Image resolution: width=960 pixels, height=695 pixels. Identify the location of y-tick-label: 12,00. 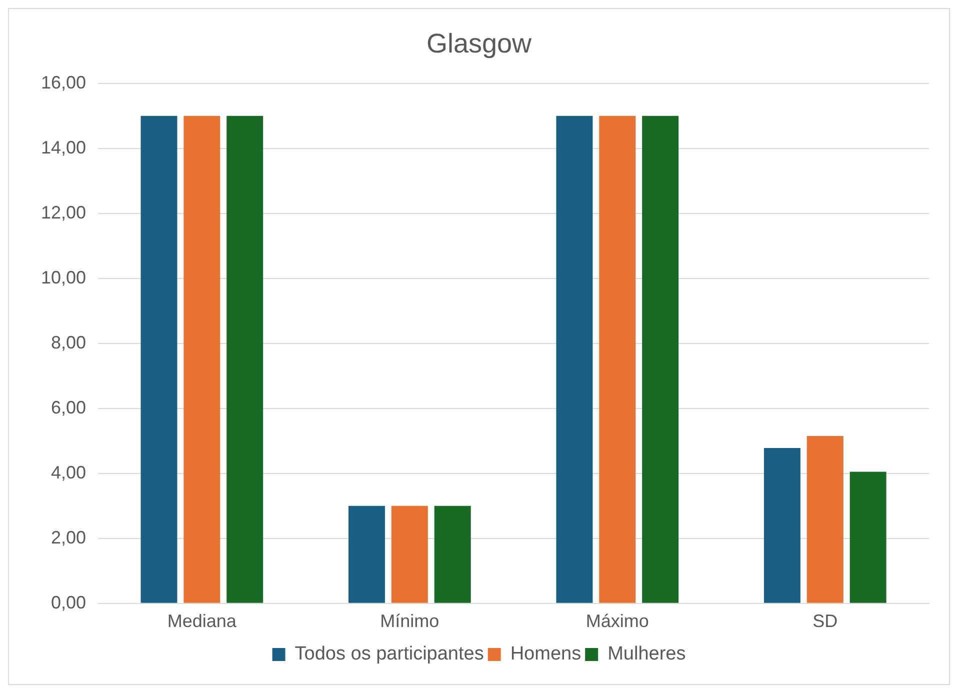
(63, 212).